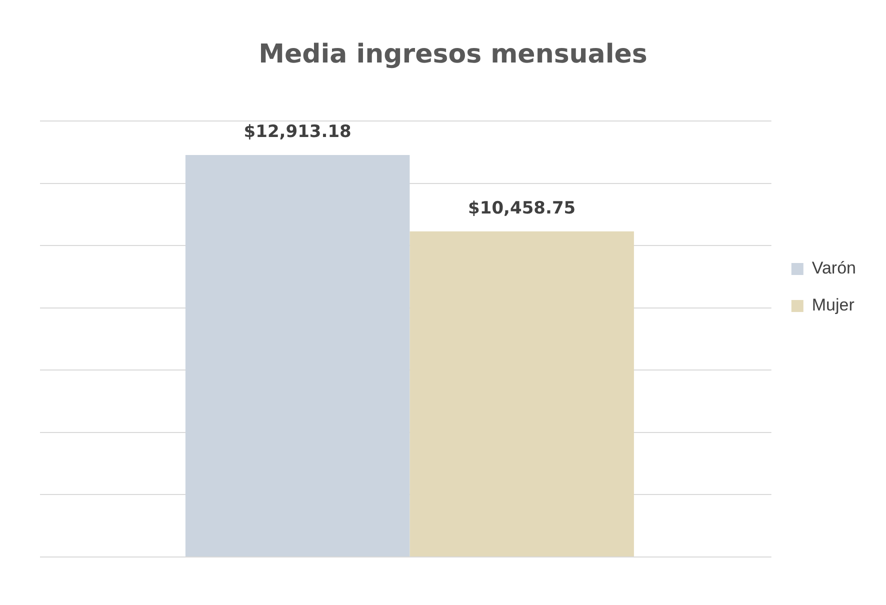 This screenshot has width=886, height=605. Describe the element at coordinates (453, 54) in the screenshot. I see `chart-title: Media ingresos mensuales` at that location.